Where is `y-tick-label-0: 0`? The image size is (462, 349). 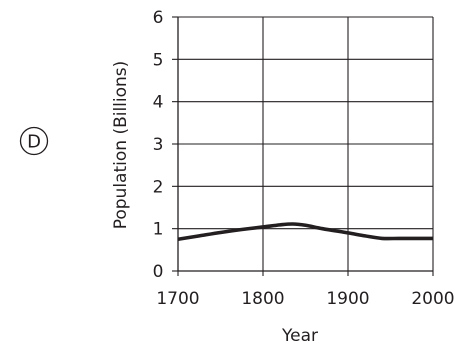 y-tick-label-0: 0 is located at coordinates (158, 272).